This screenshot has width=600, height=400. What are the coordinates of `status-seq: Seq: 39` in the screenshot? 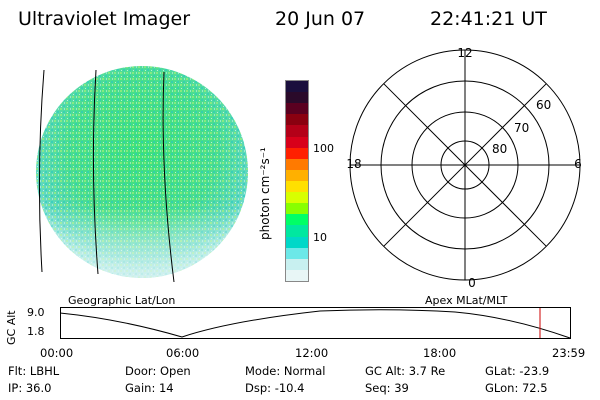 It's located at (387, 388).